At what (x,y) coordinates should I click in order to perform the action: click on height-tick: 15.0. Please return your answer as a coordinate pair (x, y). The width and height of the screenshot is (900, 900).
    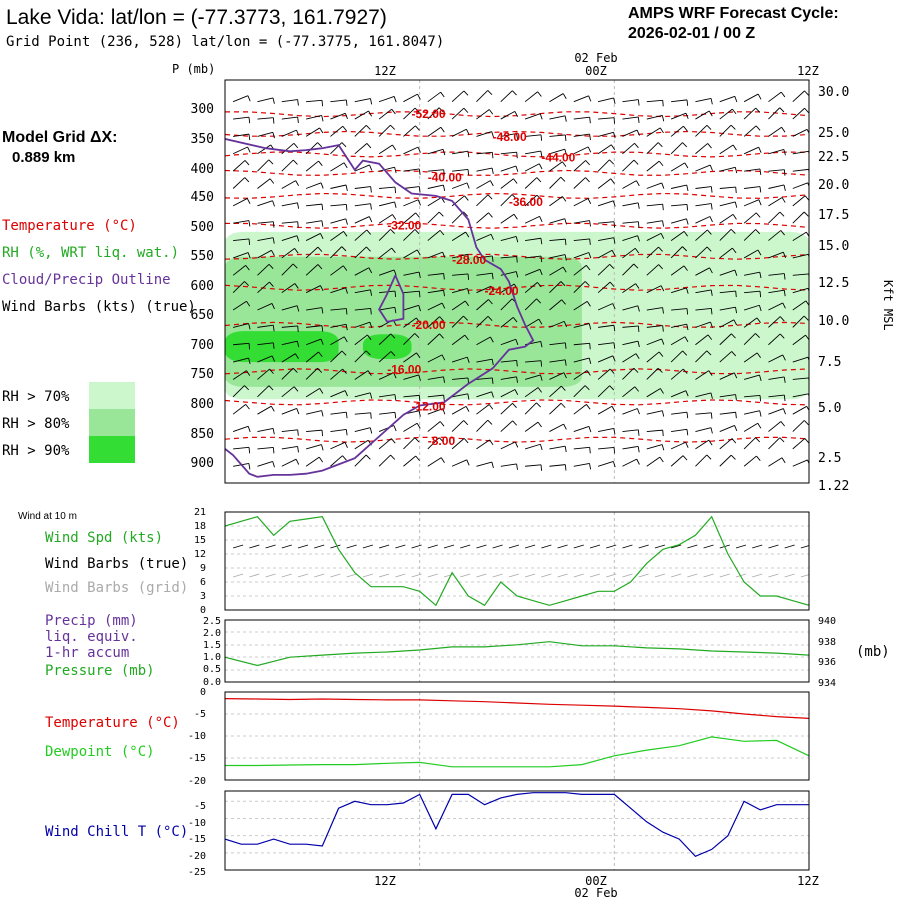
    Looking at the image, I should click on (833, 246).